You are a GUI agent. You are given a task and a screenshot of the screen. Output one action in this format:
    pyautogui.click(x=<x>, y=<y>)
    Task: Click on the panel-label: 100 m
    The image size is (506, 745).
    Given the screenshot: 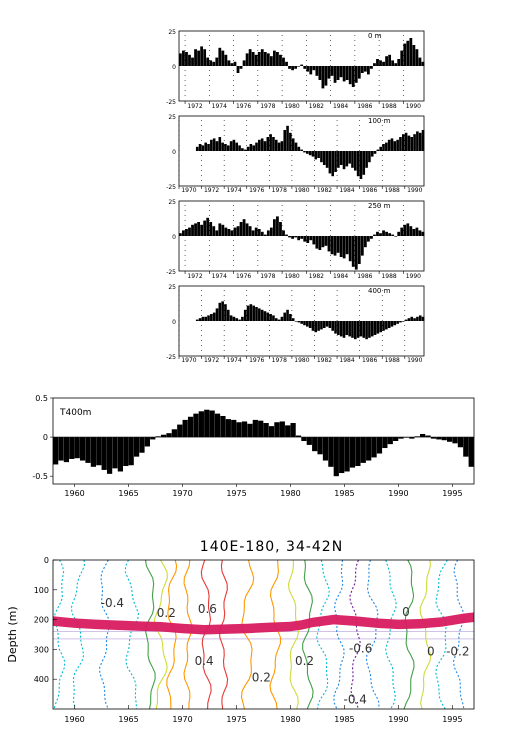 What is the action you would take?
    pyautogui.click(x=379, y=121)
    